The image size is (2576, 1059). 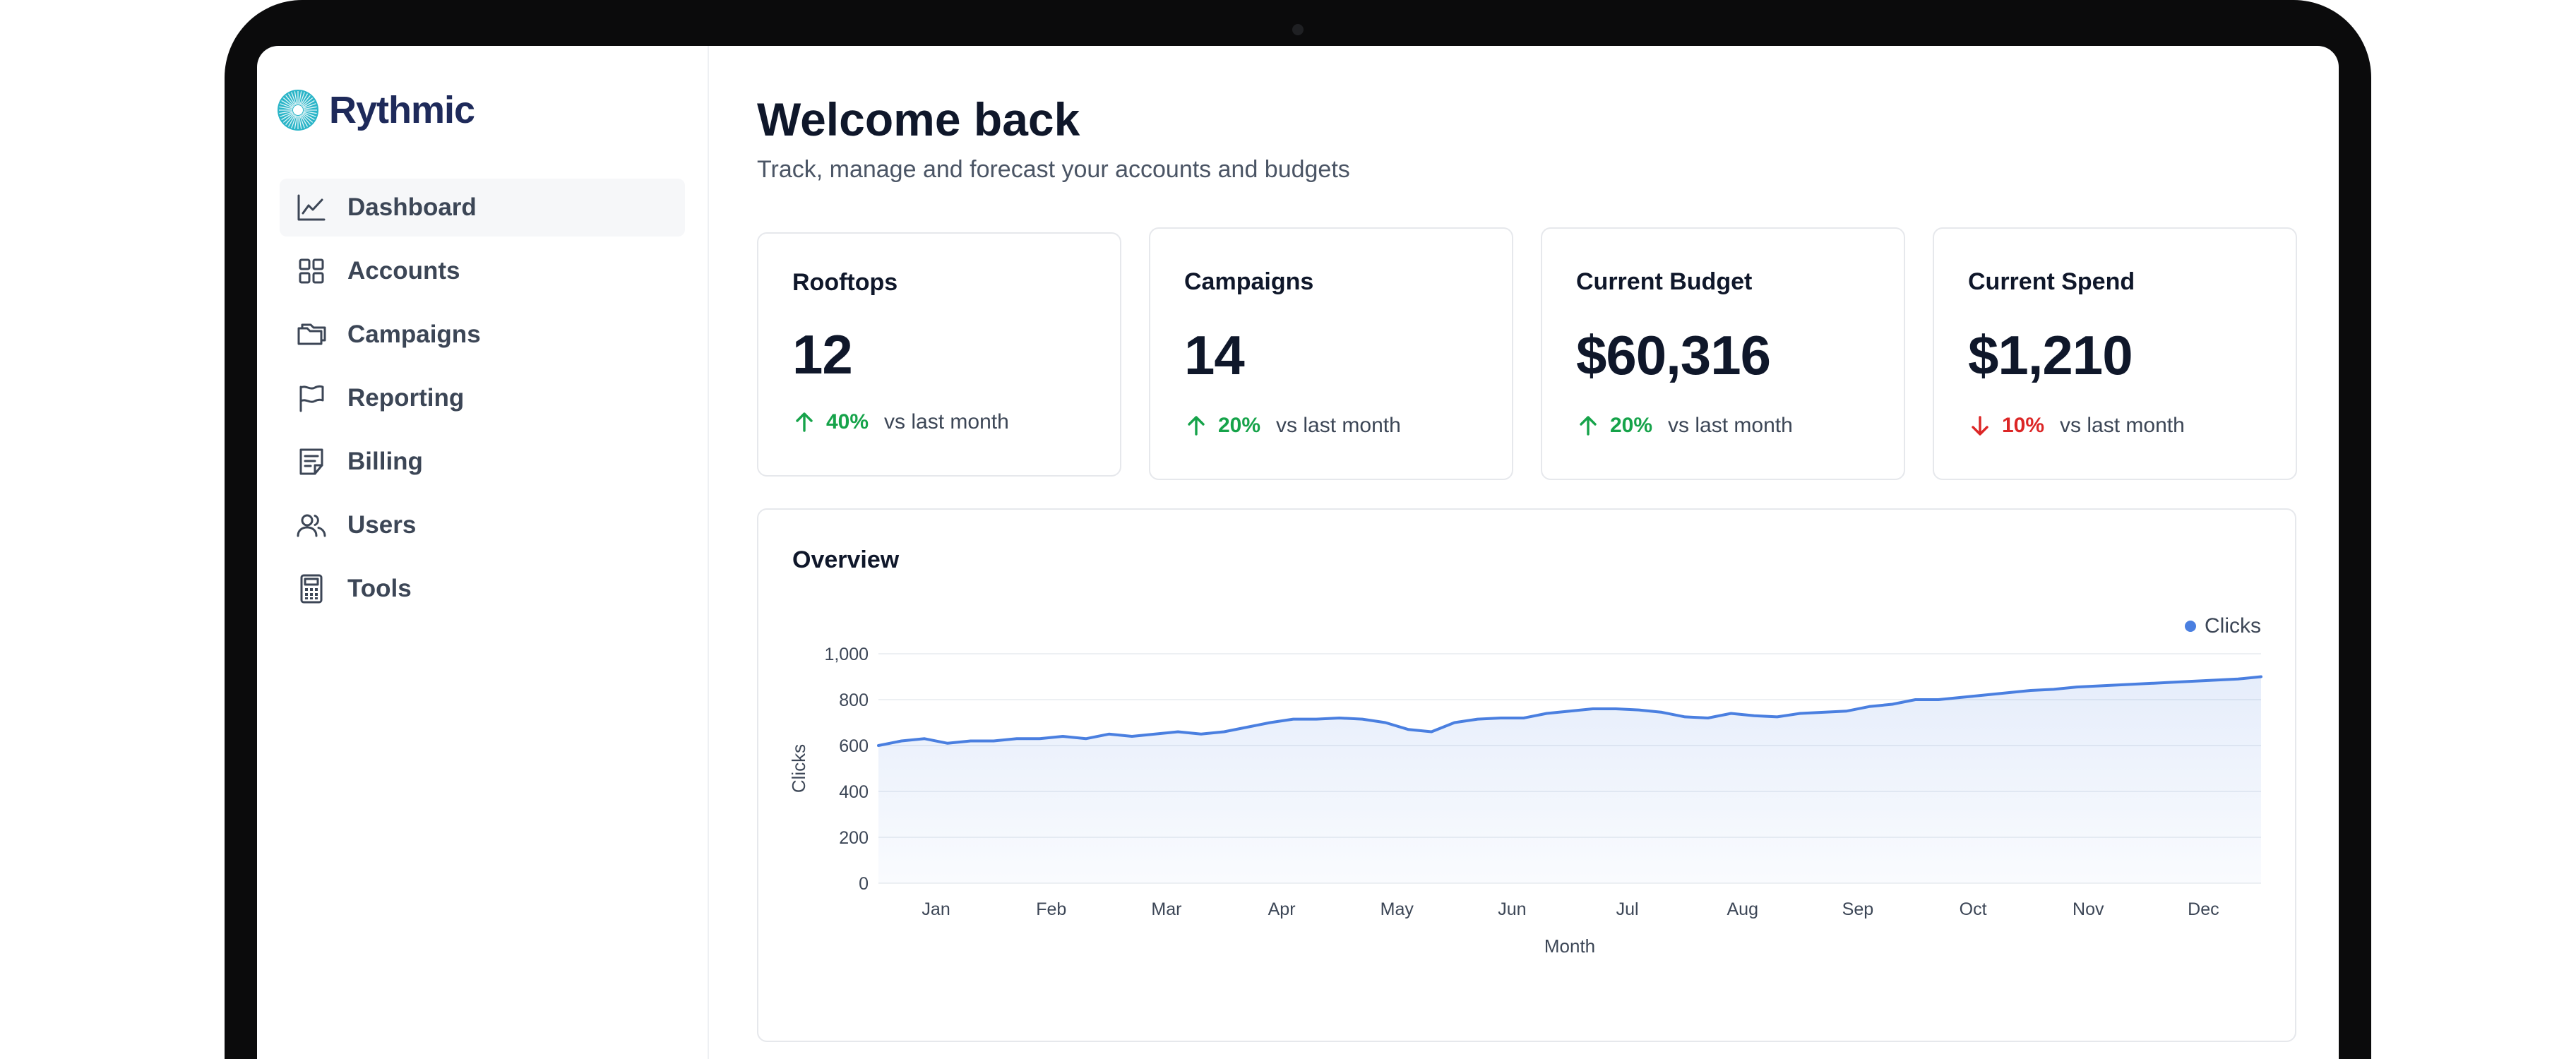 What do you see at coordinates (846, 559) in the screenshot?
I see `overview-title: Overview` at bounding box center [846, 559].